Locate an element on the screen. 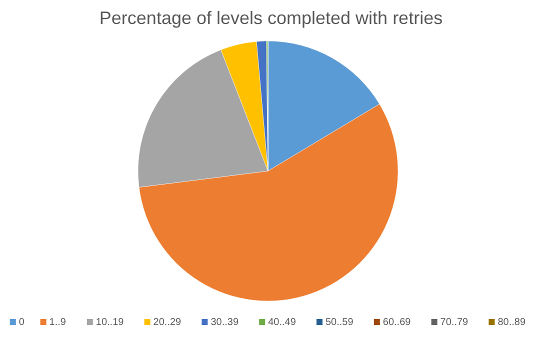  legend-label: 70..79 is located at coordinates (454, 322).